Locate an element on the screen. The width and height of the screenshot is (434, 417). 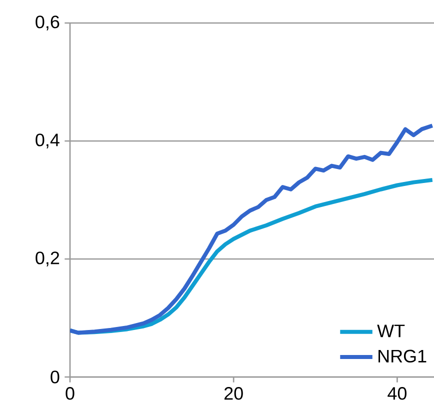
y-tick-label: 0 is located at coordinates (55, 377).